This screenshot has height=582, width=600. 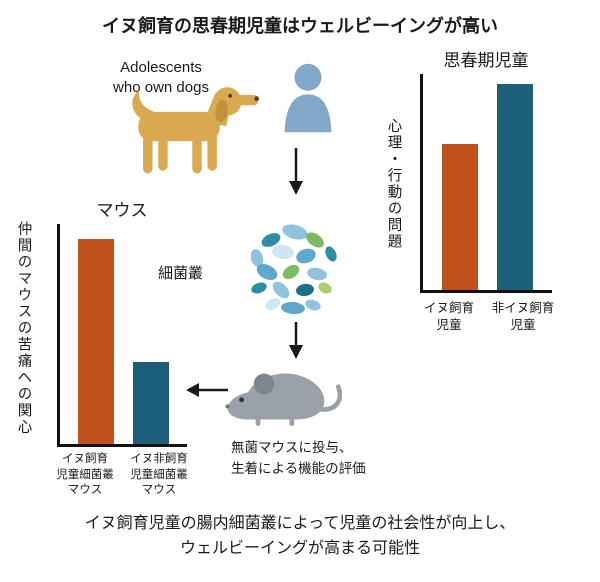 What do you see at coordinates (460, 217) in the screenshot?
I see `bar-dog-owning-children` at bounding box center [460, 217].